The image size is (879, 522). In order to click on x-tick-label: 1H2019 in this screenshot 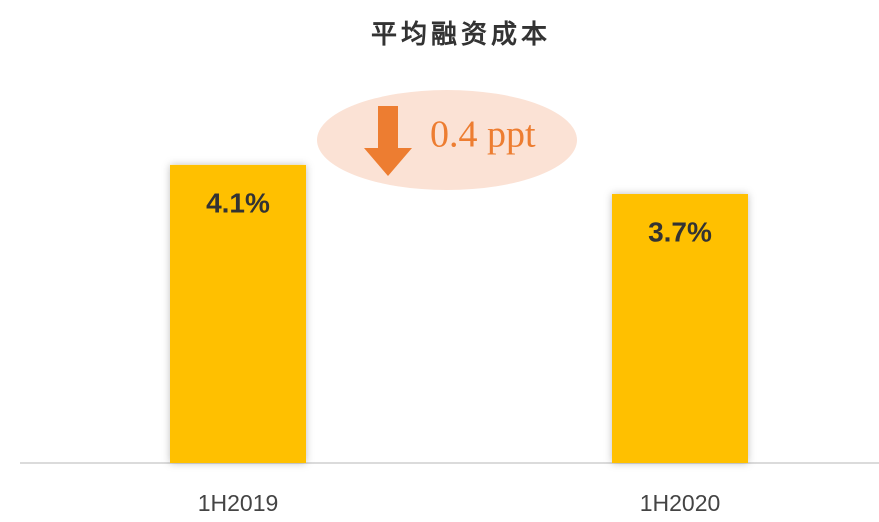, I will do `click(238, 503)`.